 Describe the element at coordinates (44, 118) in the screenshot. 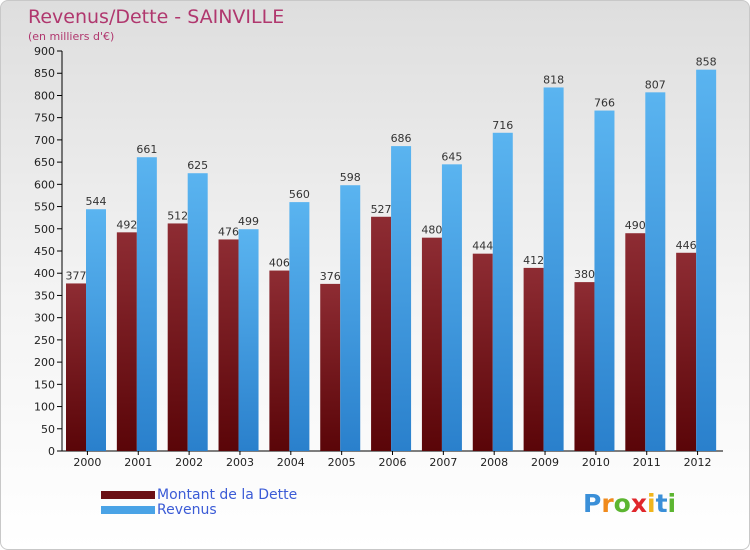

I see `y-tick-label: 750` at that location.